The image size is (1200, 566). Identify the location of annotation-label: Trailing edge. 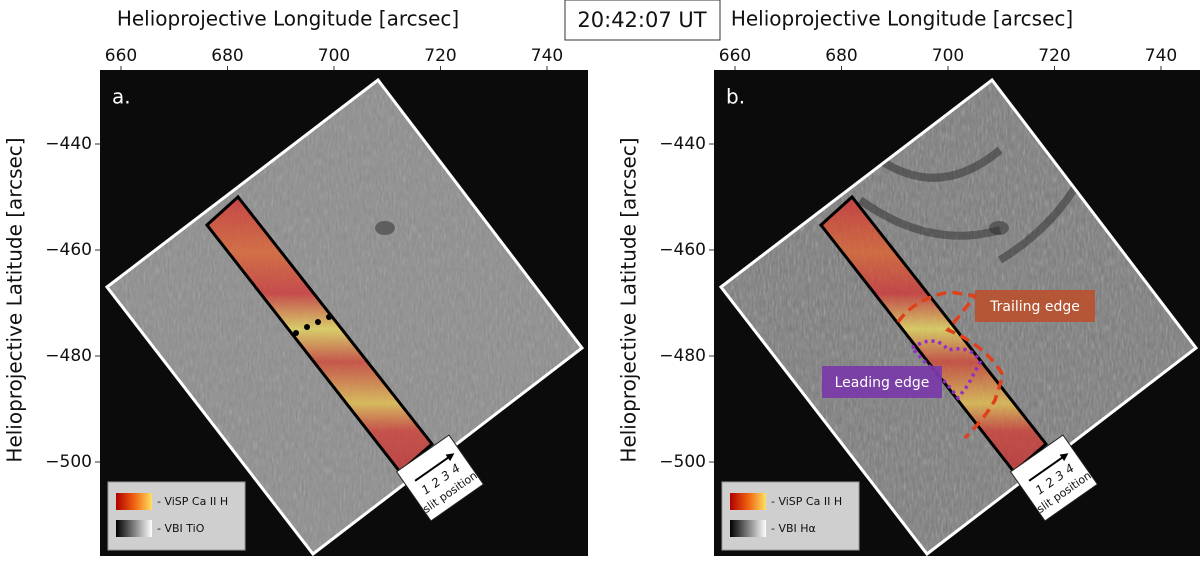
(1034, 307).